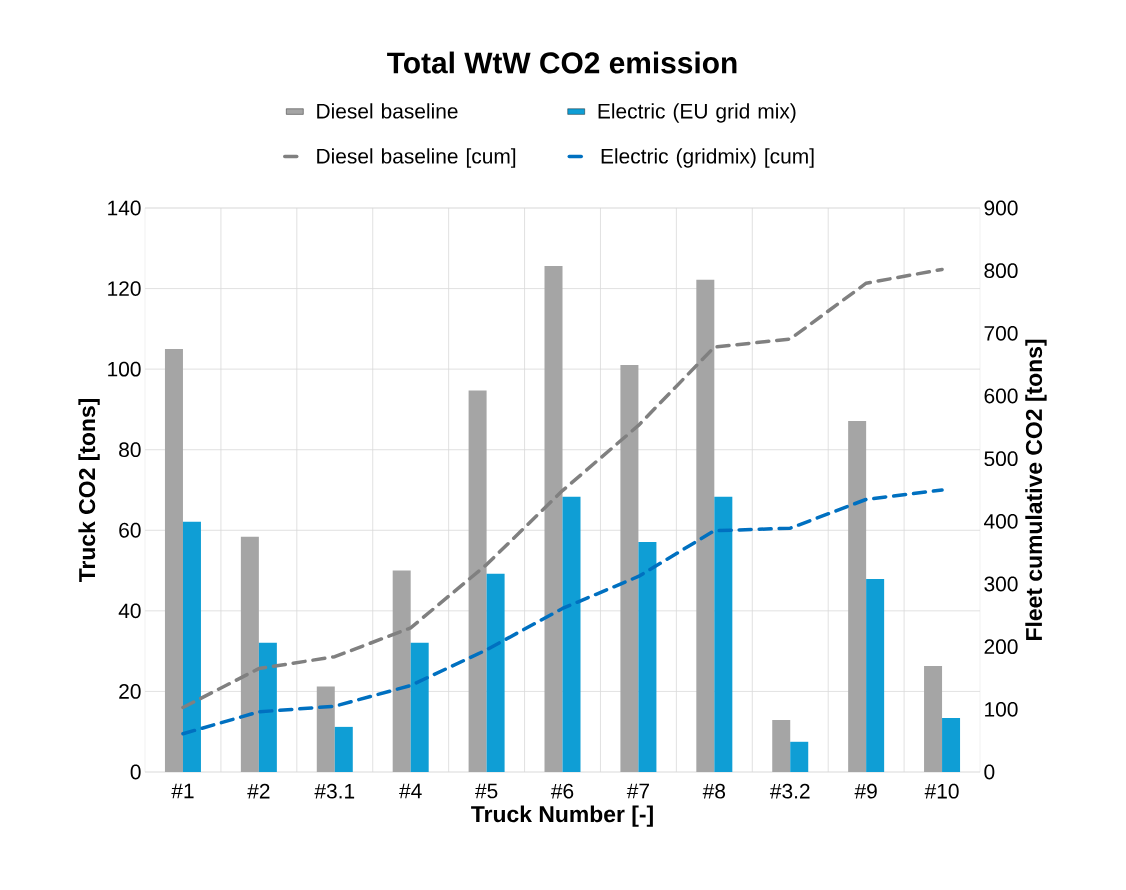 The height and width of the screenshot is (890, 1126). Describe the element at coordinates (130, 450) in the screenshot. I see `y-tick-label: 80` at that location.